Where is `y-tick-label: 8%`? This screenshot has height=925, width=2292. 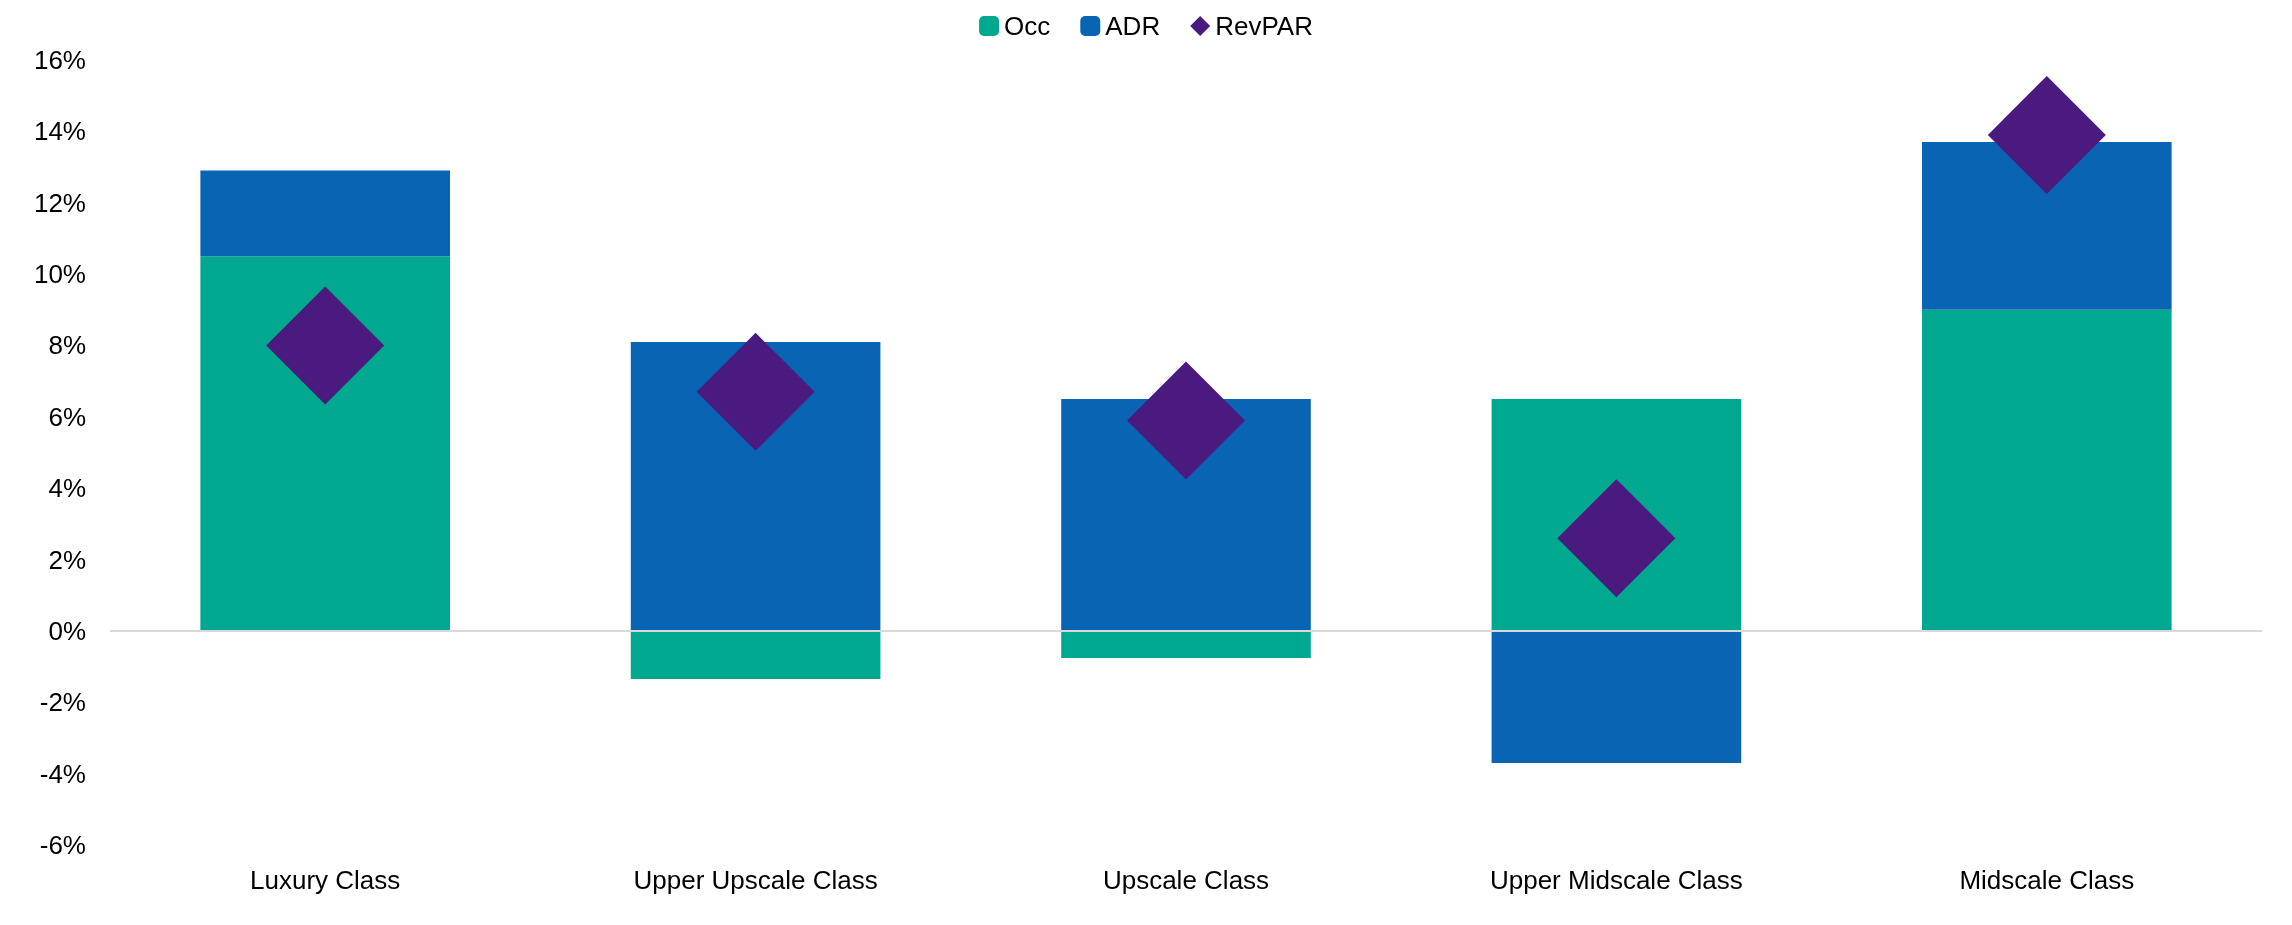
y-tick-label: 8% is located at coordinates (67, 345).